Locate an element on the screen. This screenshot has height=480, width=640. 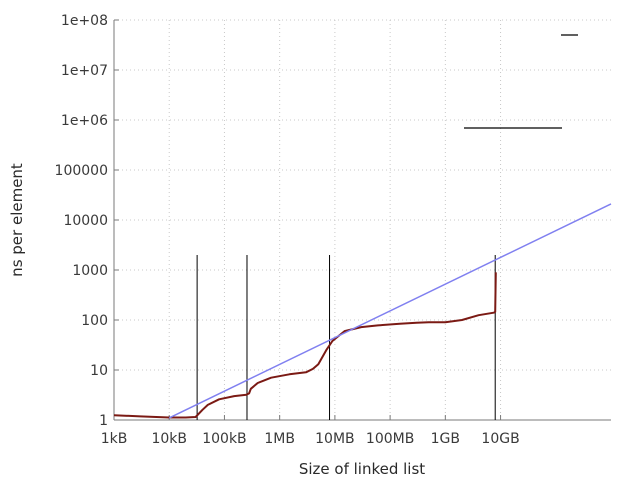
x-tick-label: 100kB is located at coordinates (224, 439).